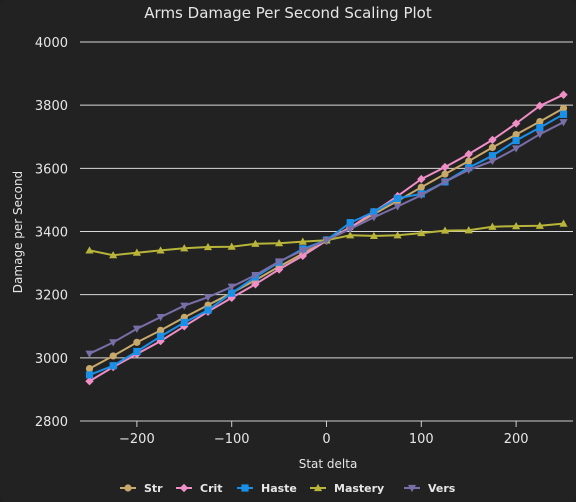  What do you see at coordinates (51, 106) in the screenshot?
I see `y-tick-label: 3800` at bounding box center [51, 106].